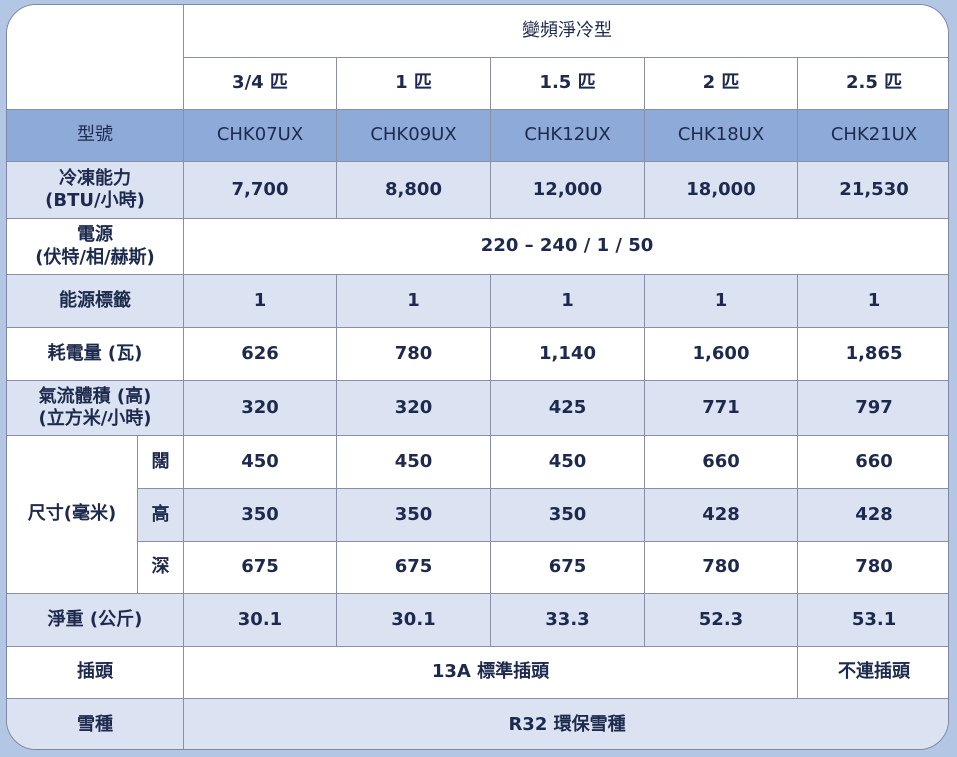  What do you see at coordinates (565, 723) in the screenshot?
I see `refrigerant-value: R32 環保雪種` at bounding box center [565, 723].